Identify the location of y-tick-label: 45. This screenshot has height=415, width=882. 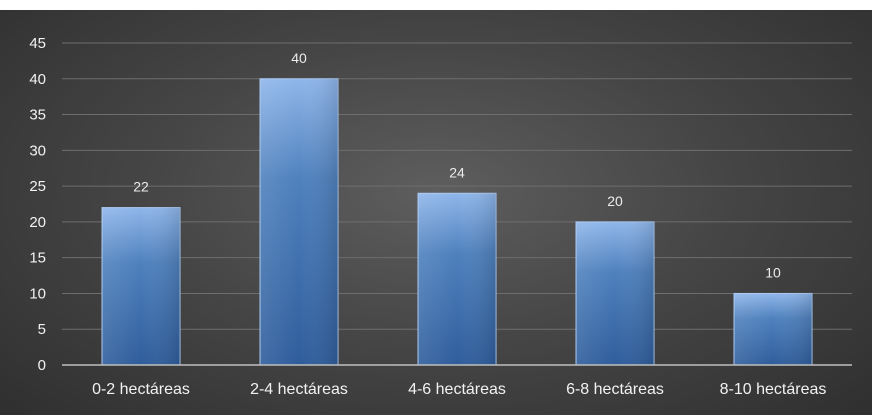
(37, 43).